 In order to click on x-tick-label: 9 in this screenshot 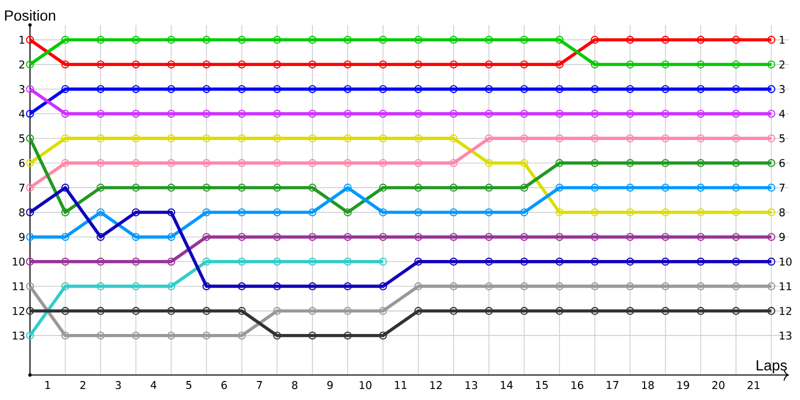, I will do `click(330, 385)`.